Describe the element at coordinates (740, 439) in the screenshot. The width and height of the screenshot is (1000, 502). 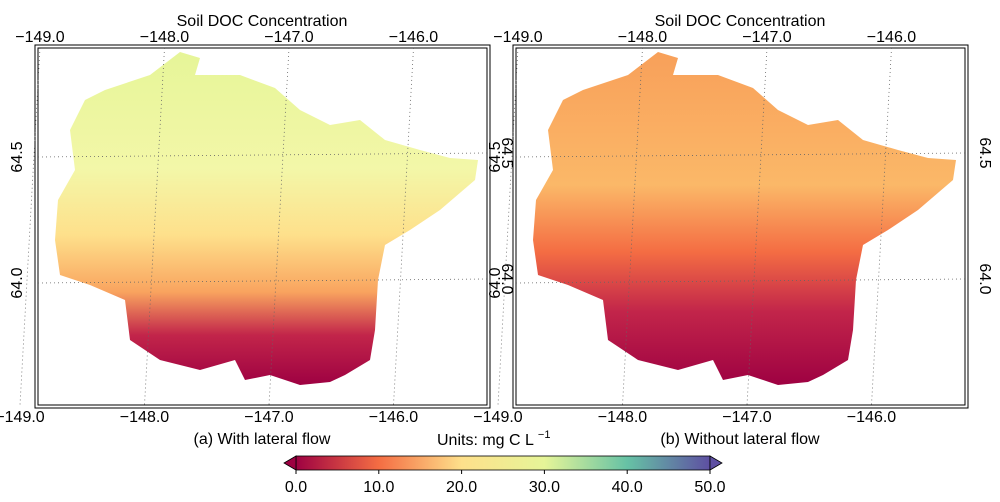
I see `panel-caption: (b) Without lateral flow` at that location.